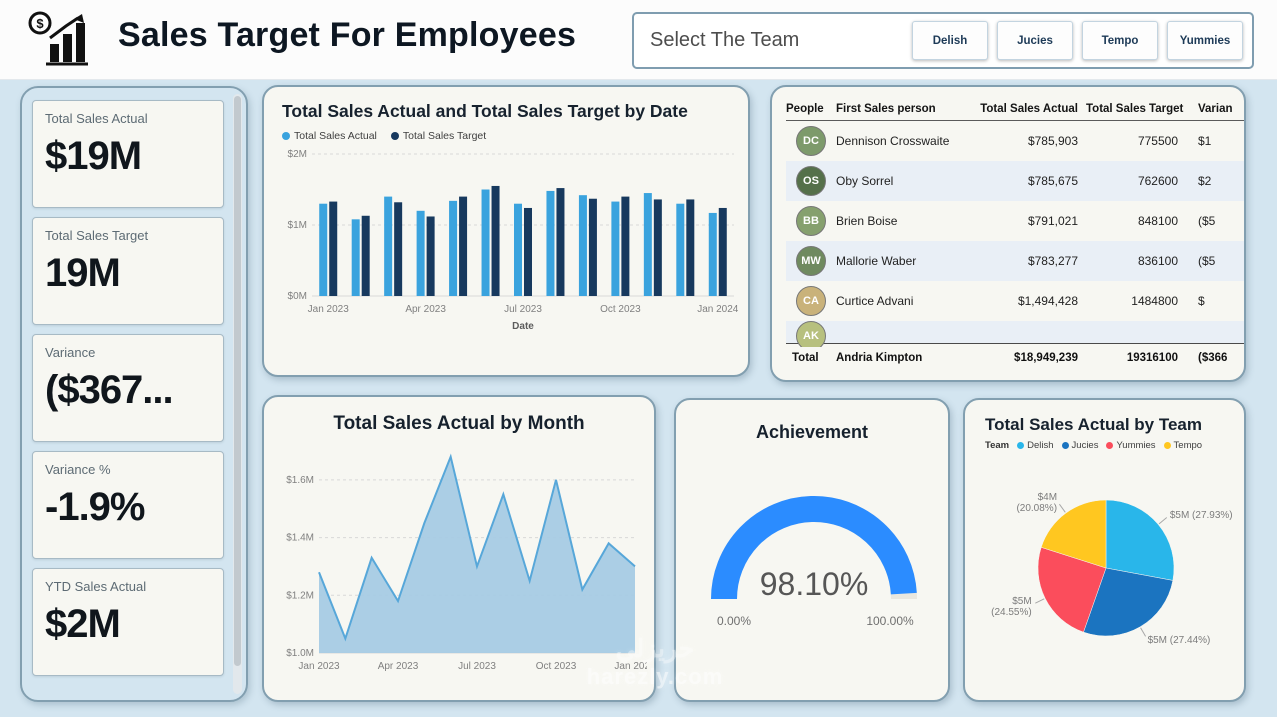  Describe the element at coordinates (300, 653) in the screenshot. I see `svg-text: $1.0M` at that location.